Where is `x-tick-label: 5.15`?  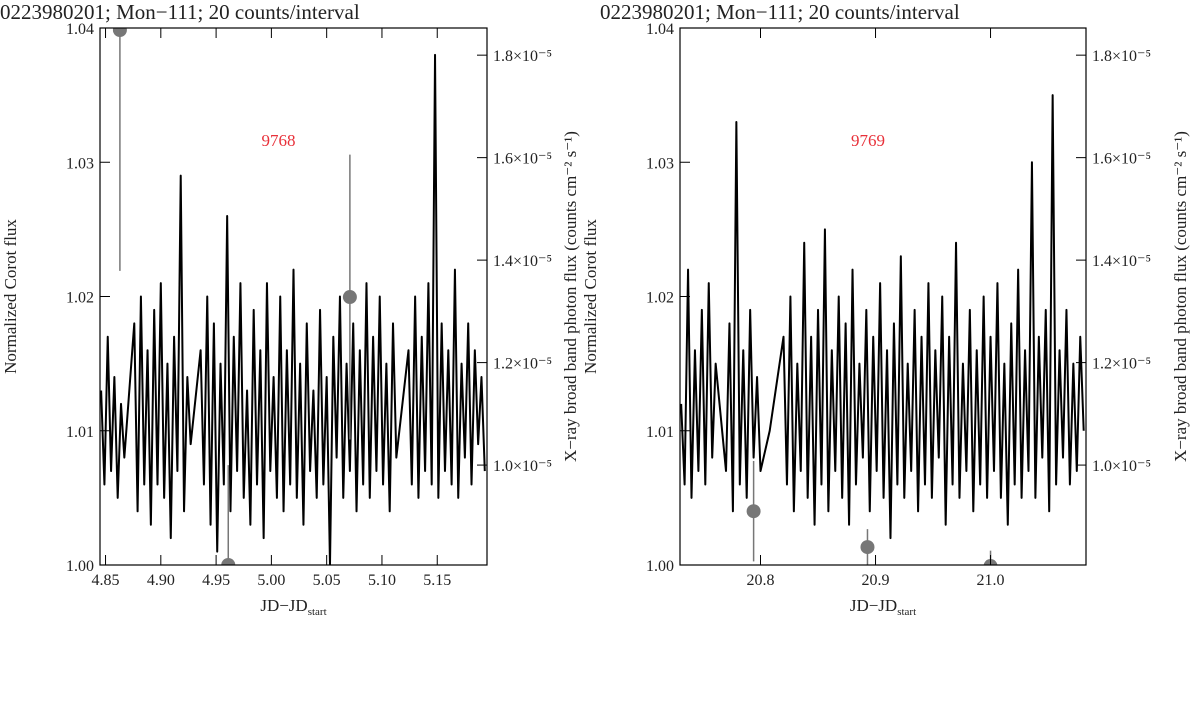
x-tick-label: 5.15 is located at coordinates (437, 580).